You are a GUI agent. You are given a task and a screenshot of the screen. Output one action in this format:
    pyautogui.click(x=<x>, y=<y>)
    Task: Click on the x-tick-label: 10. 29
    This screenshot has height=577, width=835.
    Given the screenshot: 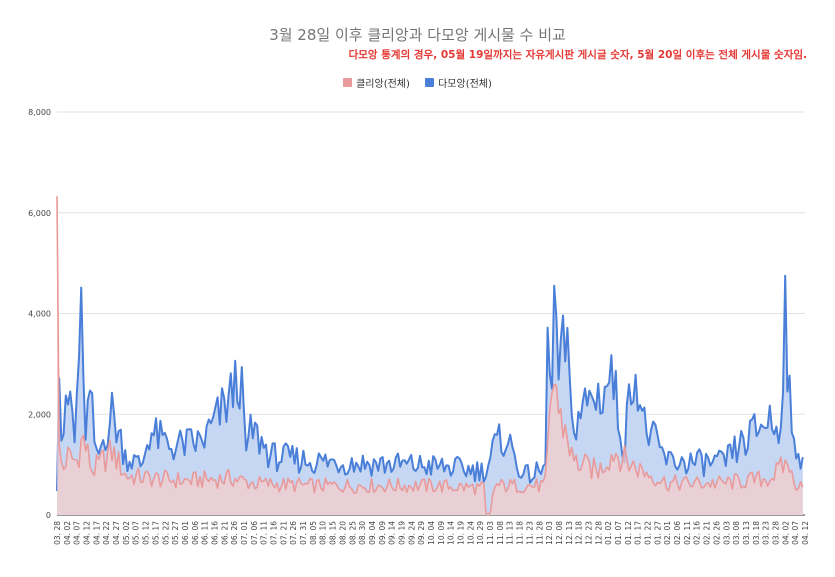 What is the action you would take?
    pyautogui.click(x=480, y=533)
    